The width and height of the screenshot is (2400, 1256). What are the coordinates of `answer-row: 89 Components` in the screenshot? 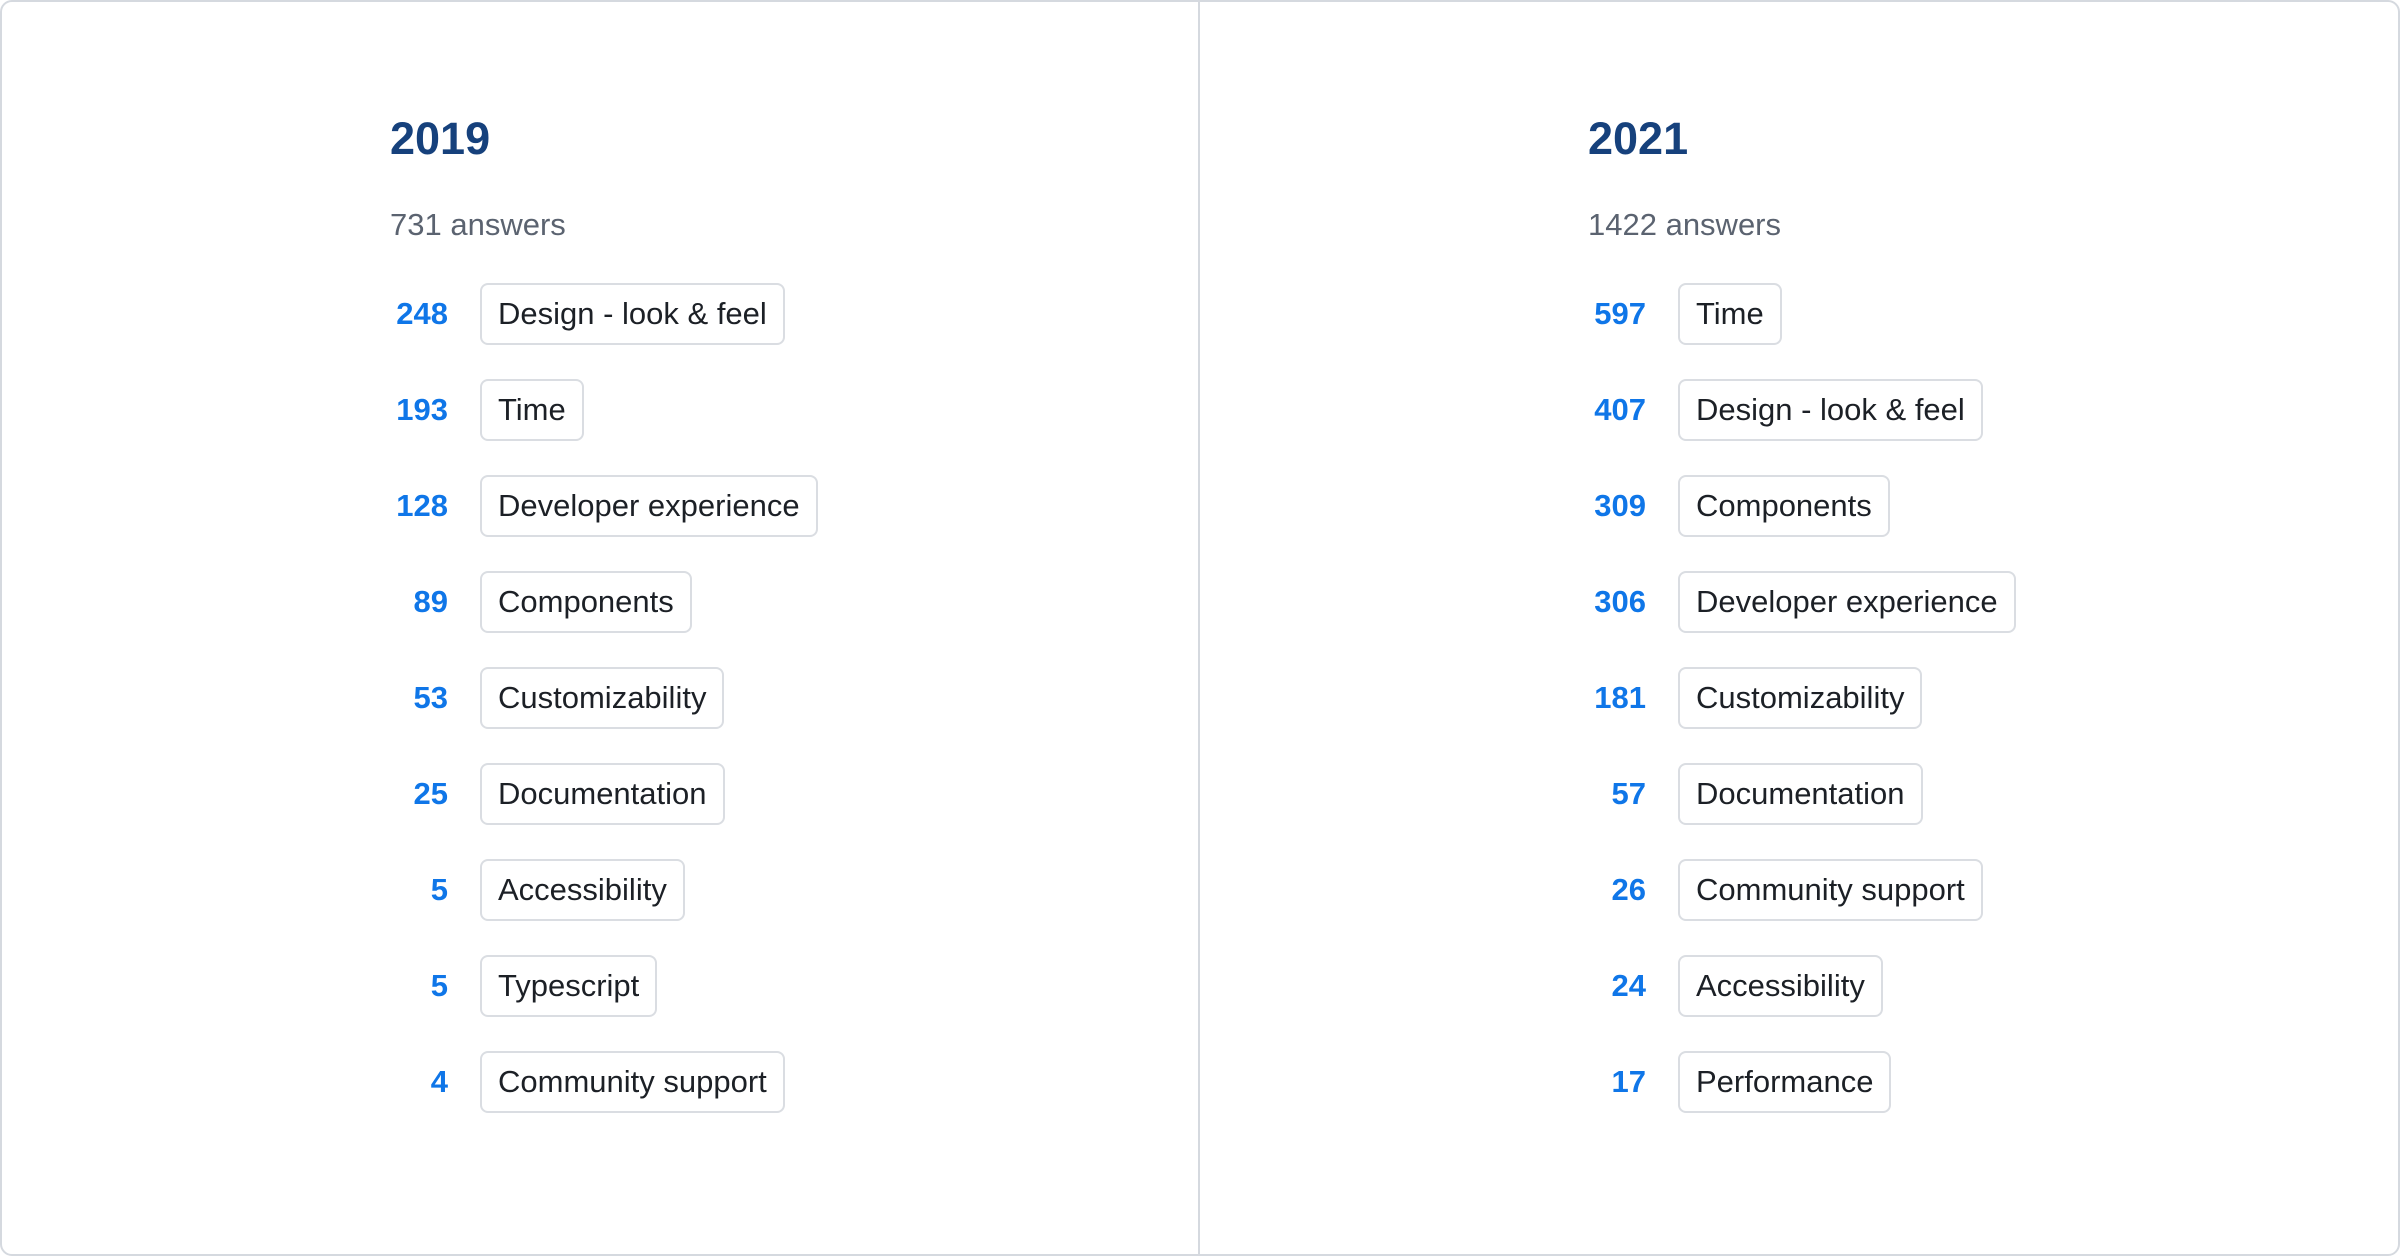 It's located at (779, 601).